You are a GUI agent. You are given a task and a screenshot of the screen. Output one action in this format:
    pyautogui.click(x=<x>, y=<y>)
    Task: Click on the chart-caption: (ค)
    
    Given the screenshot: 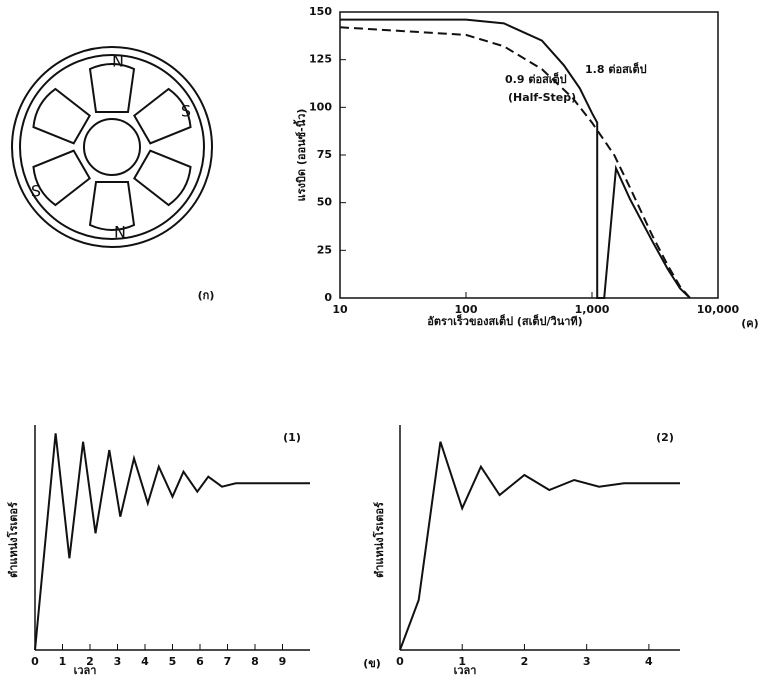 What is the action you would take?
    pyautogui.click(x=749, y=323)
    